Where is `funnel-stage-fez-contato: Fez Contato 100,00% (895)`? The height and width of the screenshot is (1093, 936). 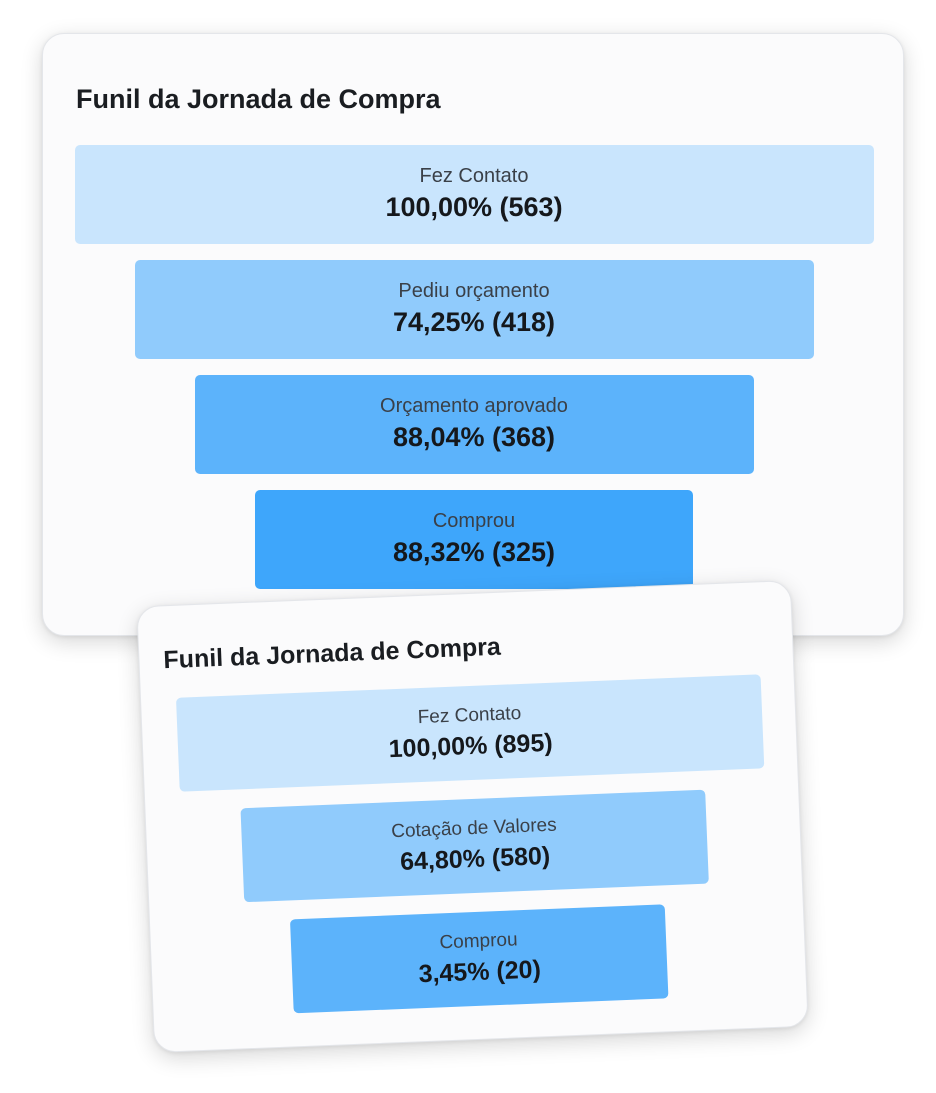
funnel-stage-fez-contato: Fez Contato 100,00% (895) is located at coordinates (470, 733).